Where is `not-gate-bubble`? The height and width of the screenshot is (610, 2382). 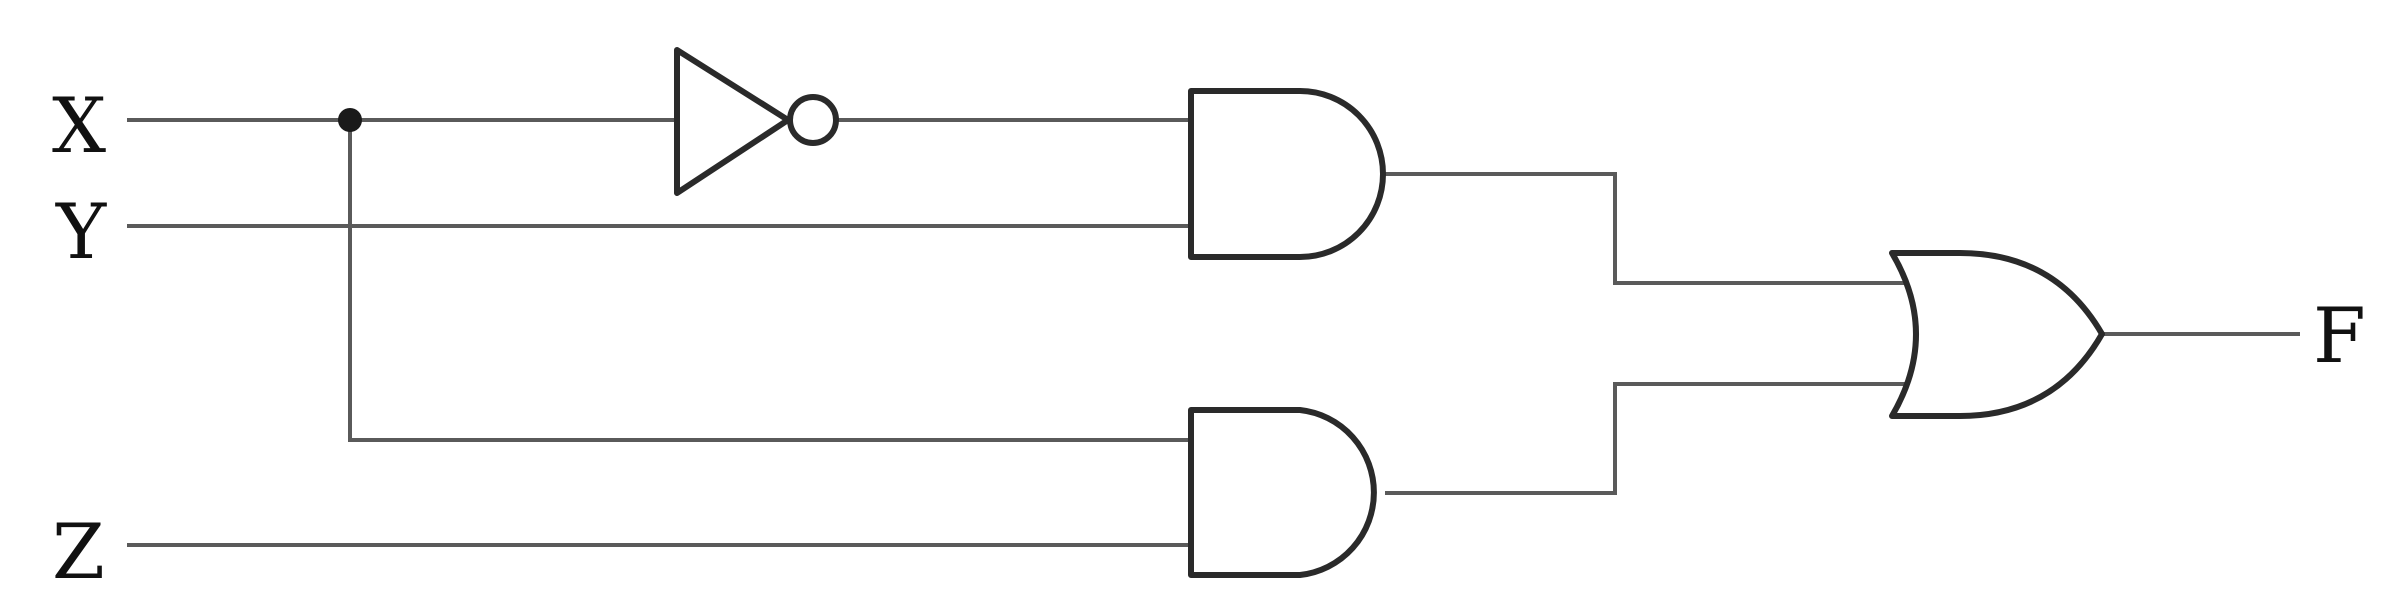 not-gate-bubble is located at coordinates (813, 120).